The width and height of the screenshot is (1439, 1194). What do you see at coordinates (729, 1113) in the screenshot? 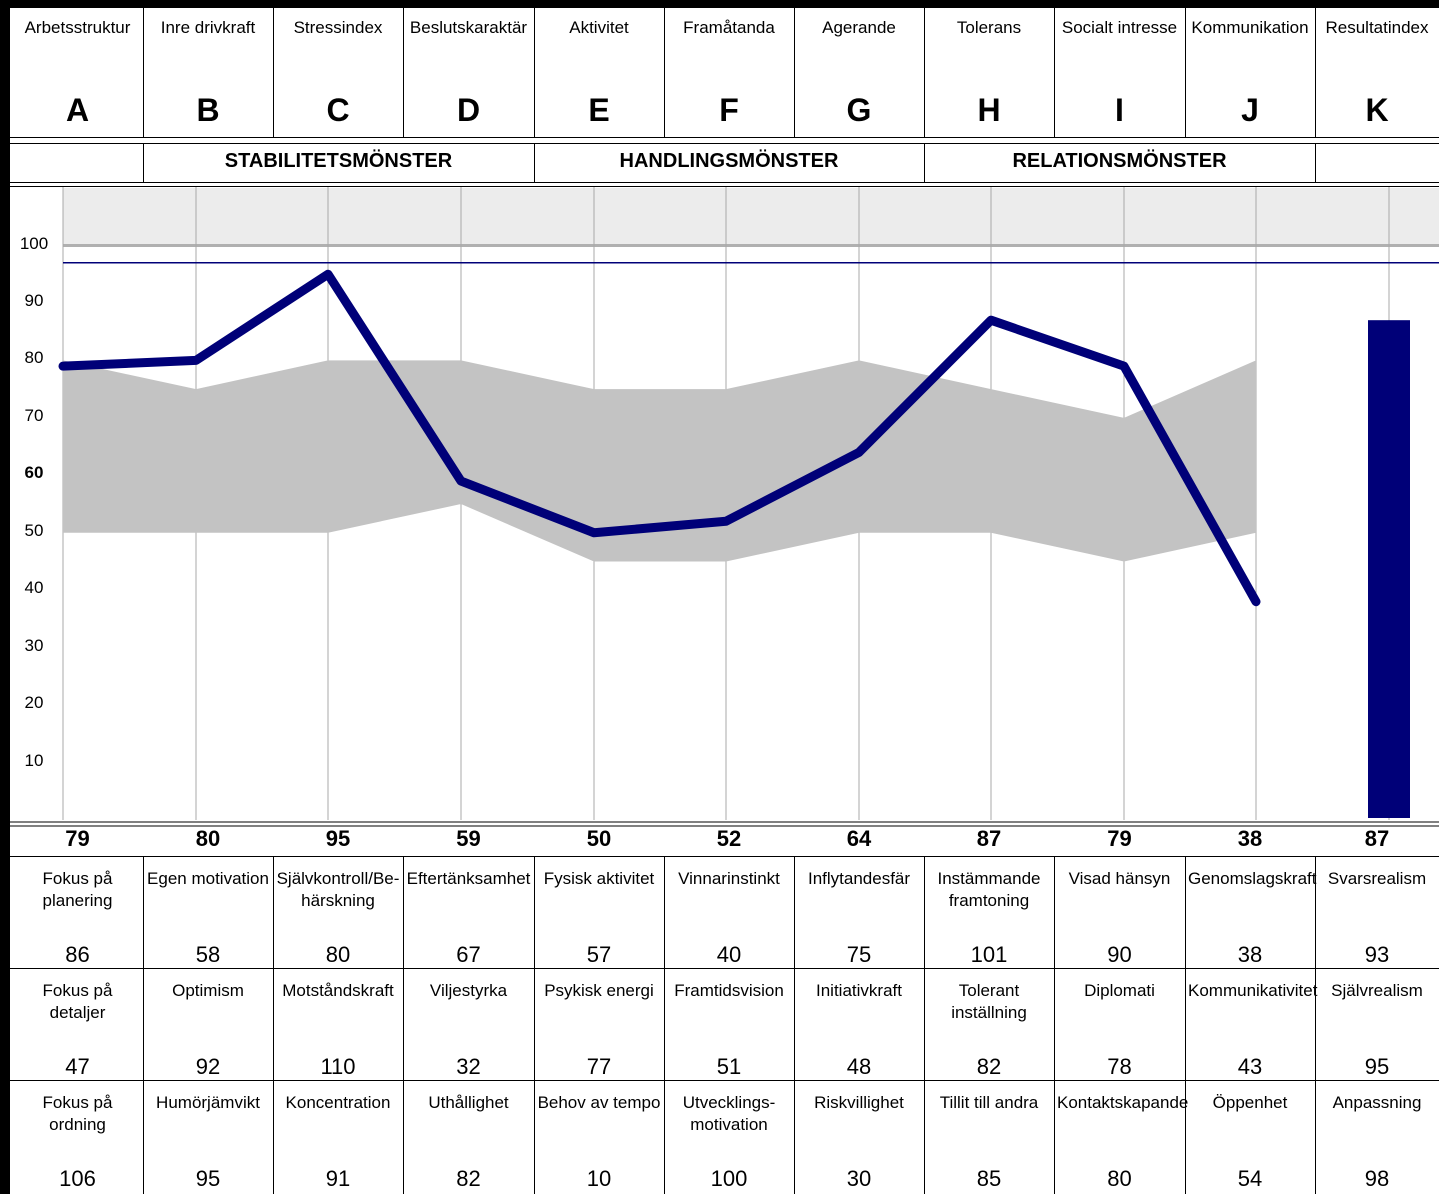
I see `metric-label: Utvecklings-motivation` at bounding box center [729, 1113].